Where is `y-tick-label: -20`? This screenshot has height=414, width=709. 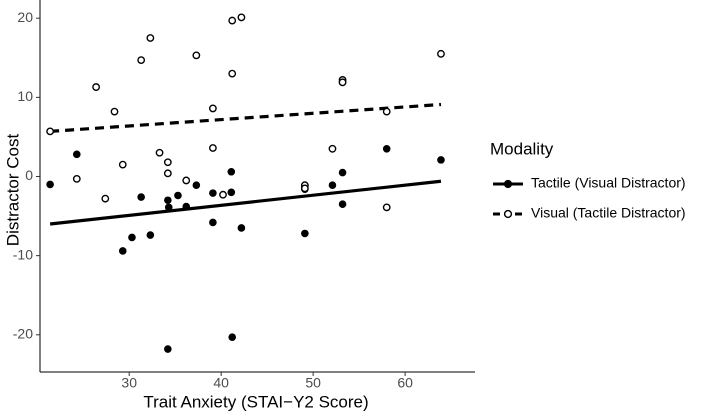 y-tick-label: -20 is located at coordinates (23, 334).